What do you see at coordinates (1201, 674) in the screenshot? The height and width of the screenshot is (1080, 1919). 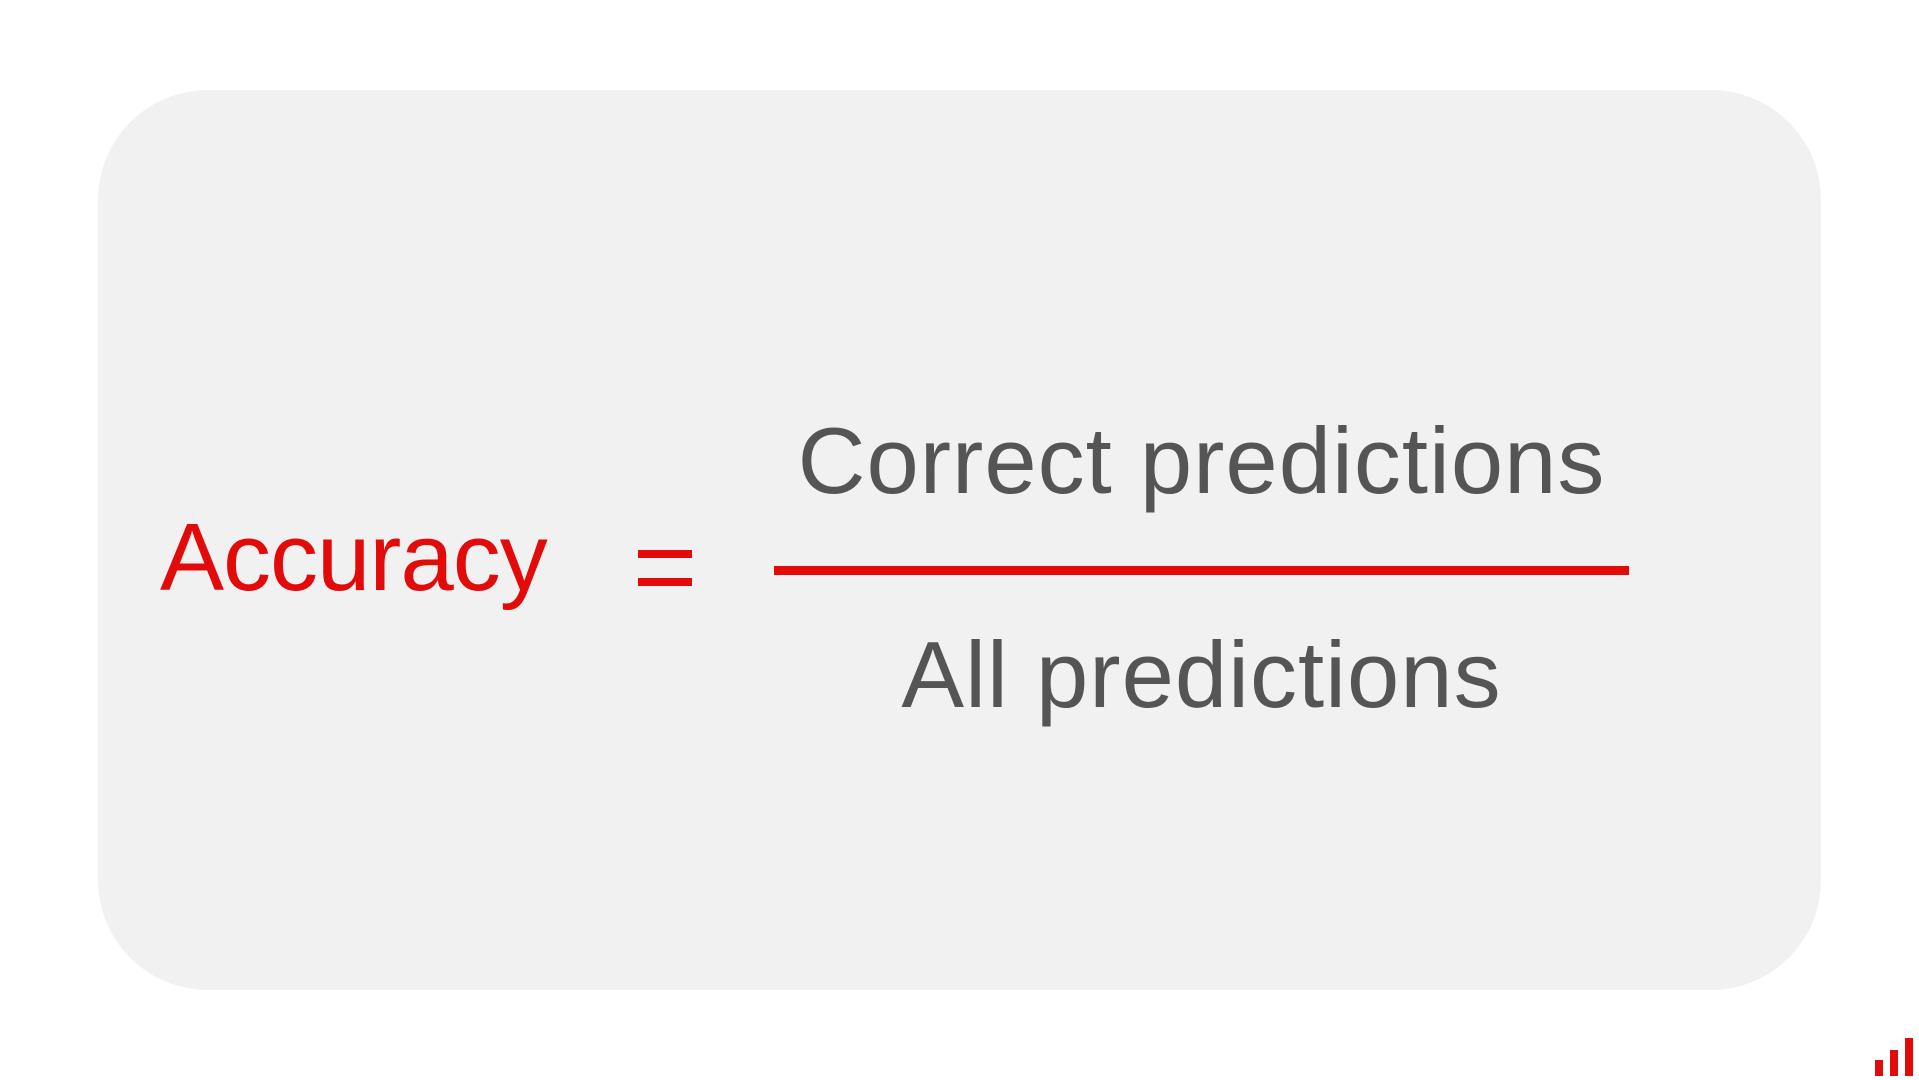 I see `formula-denominator: All predictions` at bounding box center [1201, 674].